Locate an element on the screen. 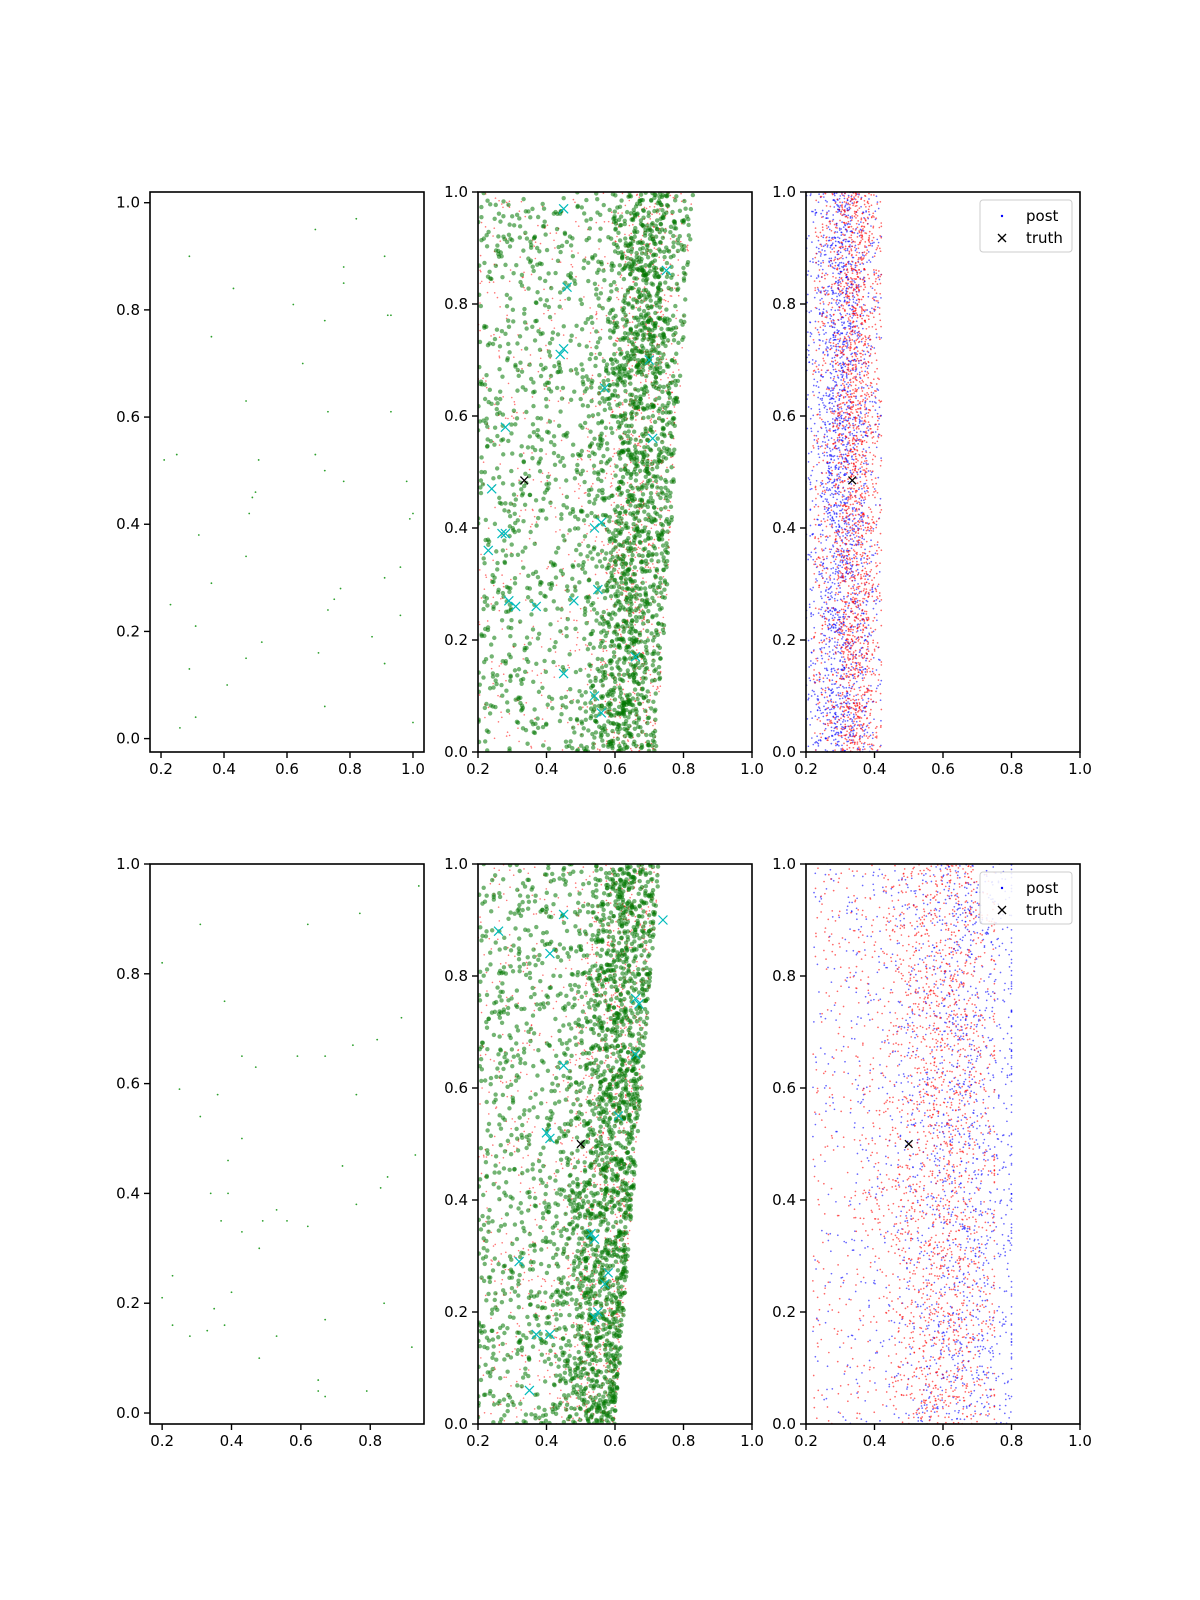 Image resolution: width=1200 pixels, height=1600 pixels. y-axis: 0.00.20.40.60.81.0 is located at coordinates (461, 472).